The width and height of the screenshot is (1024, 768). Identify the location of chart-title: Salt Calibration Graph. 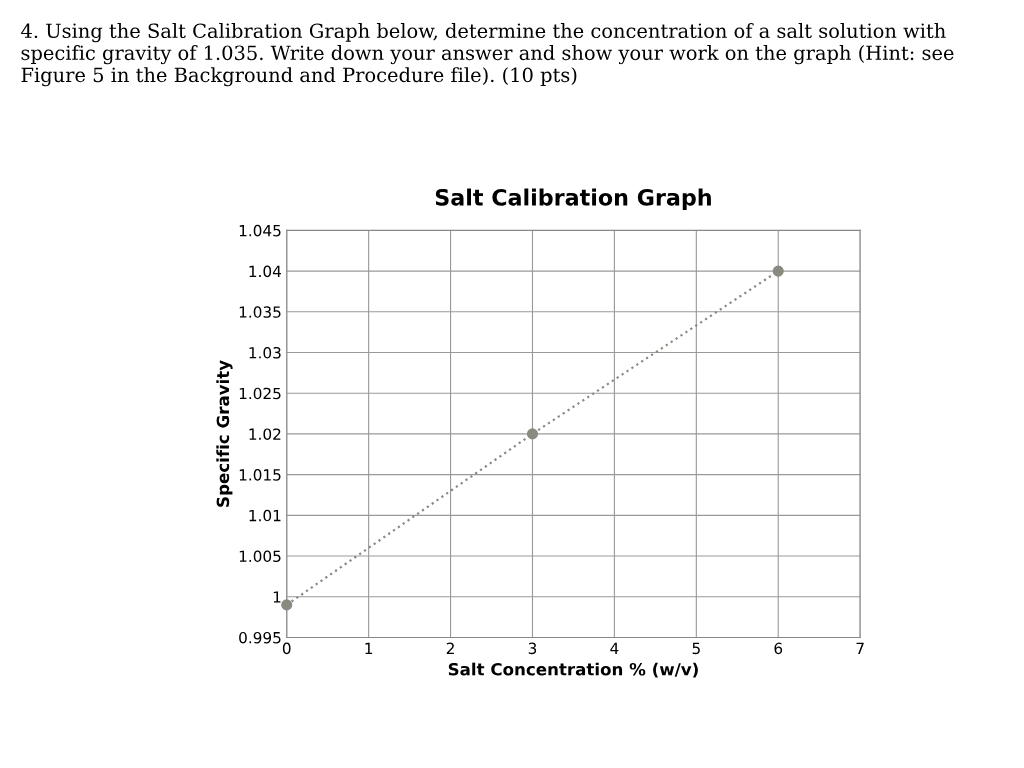
(573, 199).